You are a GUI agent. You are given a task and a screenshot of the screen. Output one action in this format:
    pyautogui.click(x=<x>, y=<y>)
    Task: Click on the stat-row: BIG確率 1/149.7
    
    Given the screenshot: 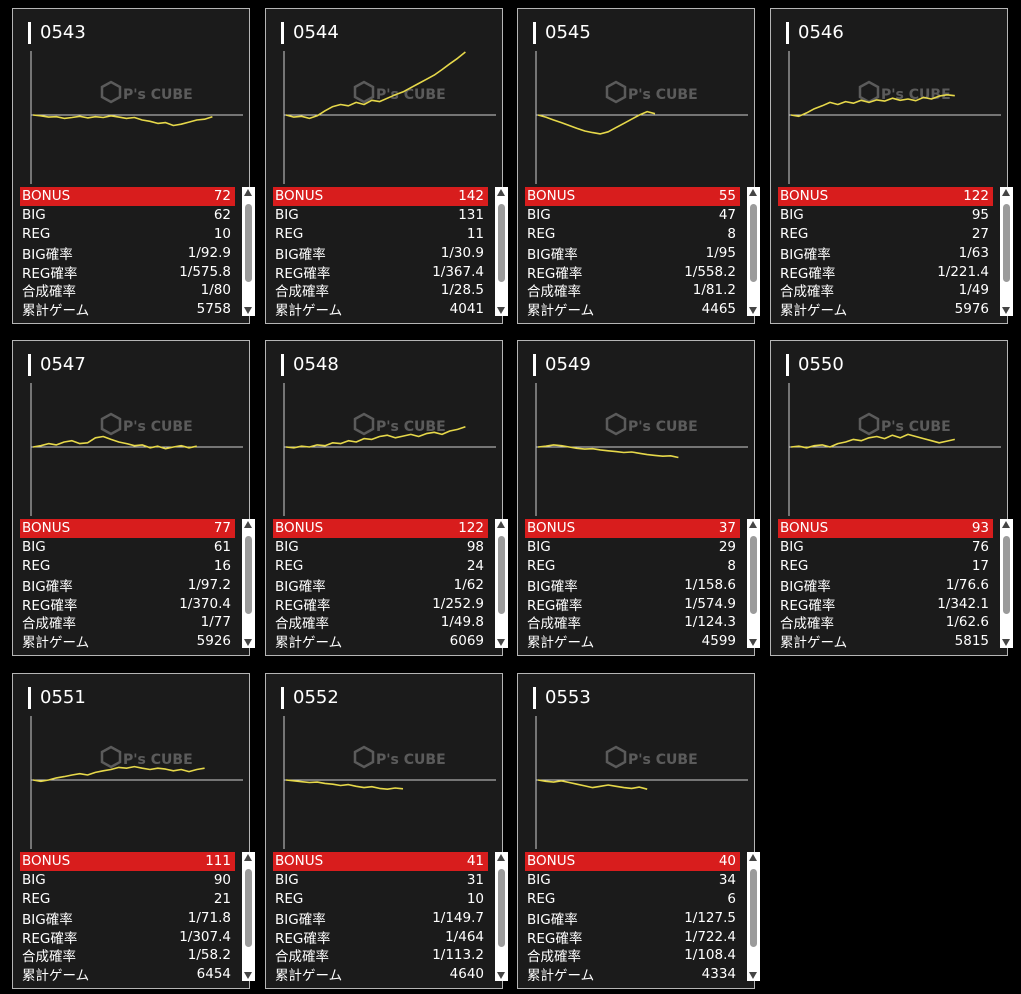 What is the action you would take?
    pyautogui.click(x=380, y=918)
    